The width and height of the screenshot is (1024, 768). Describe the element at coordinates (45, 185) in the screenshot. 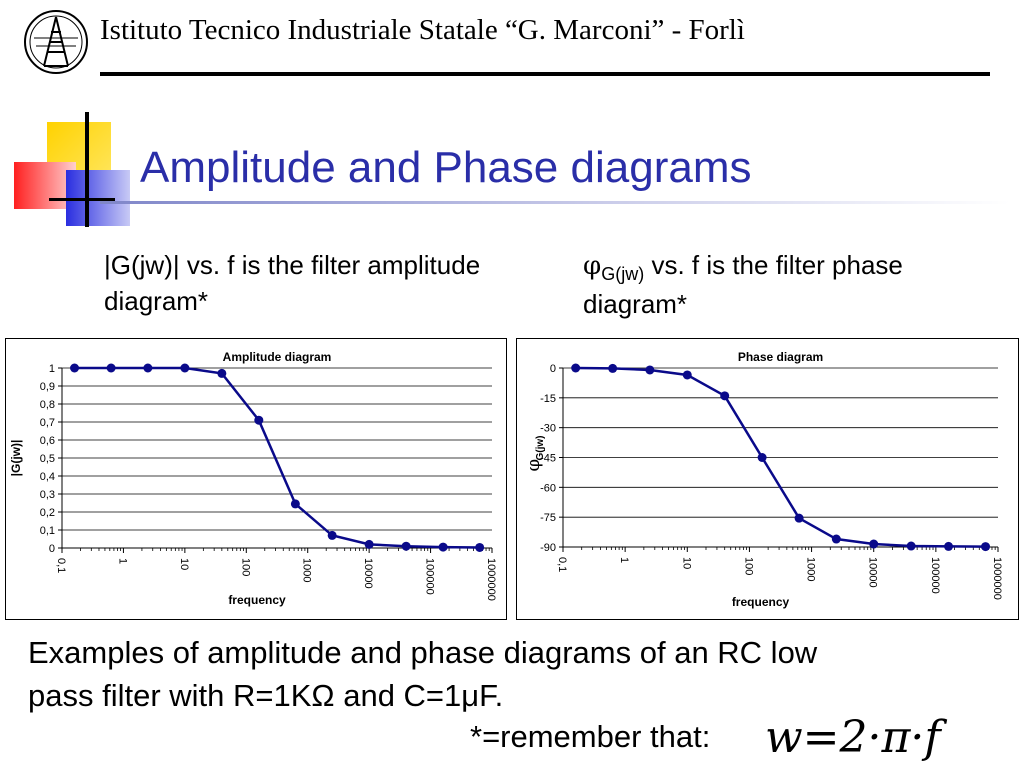

I see `deco-red-square` at that location.